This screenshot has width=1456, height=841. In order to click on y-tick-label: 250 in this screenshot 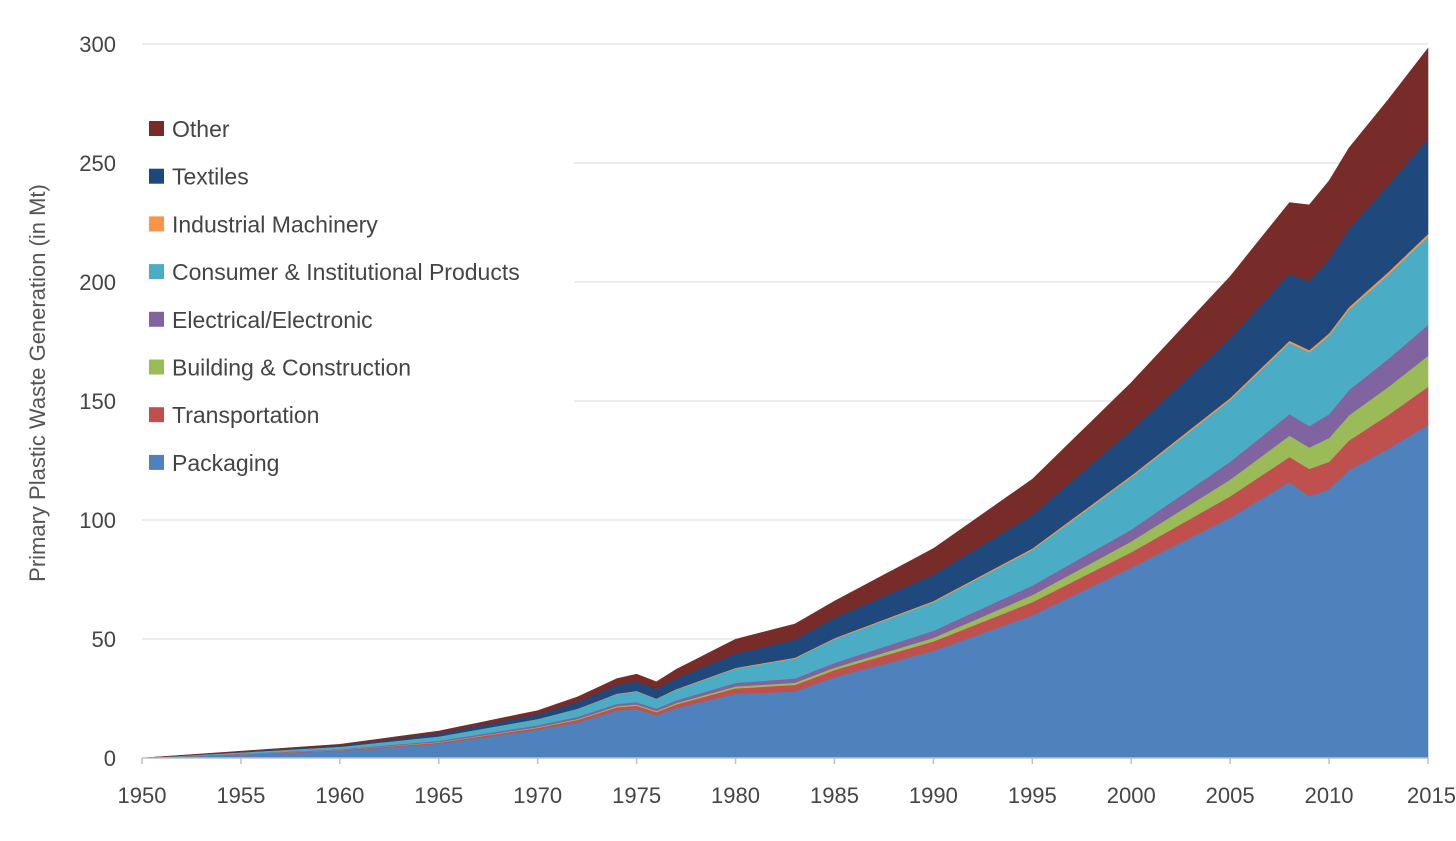, I will do `click(97, 163)`.